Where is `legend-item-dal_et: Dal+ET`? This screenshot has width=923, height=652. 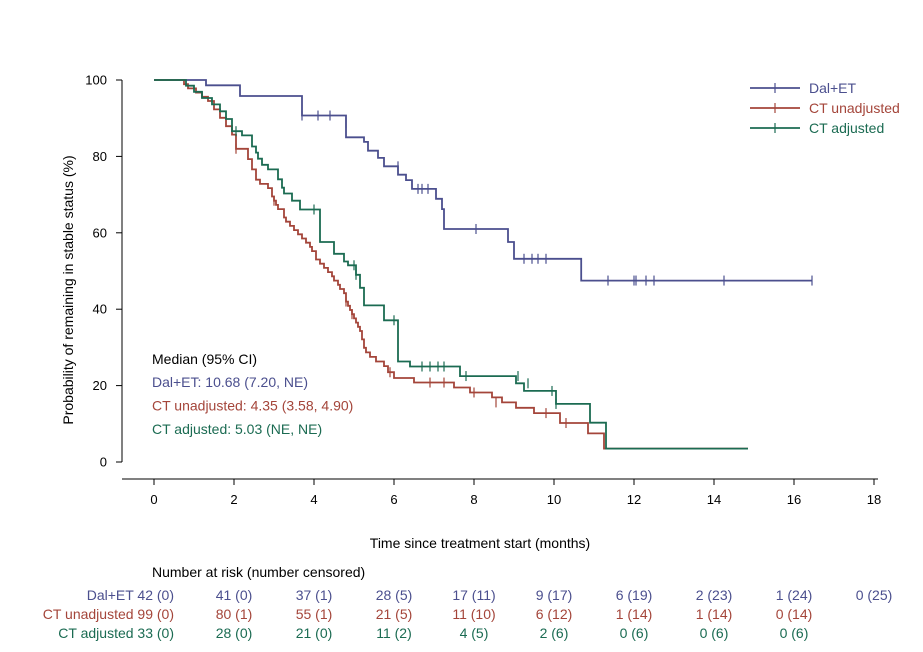 legend-item-dal_et: Dal+ET is located at coordinates (803, 88).